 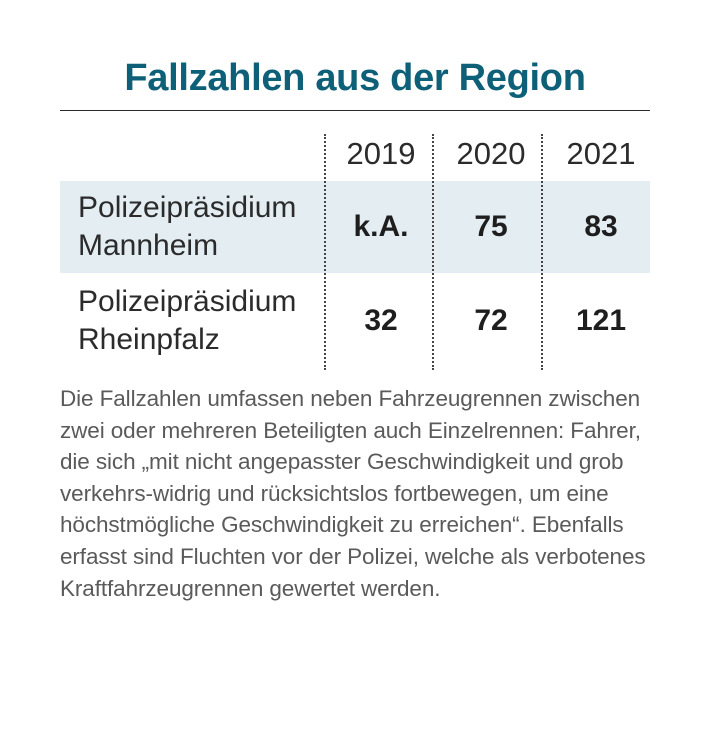 I want to click on table-row-mannheim: Polizeipräsidium Mannheim k.A. 75 83, so click(x=355, y=227).